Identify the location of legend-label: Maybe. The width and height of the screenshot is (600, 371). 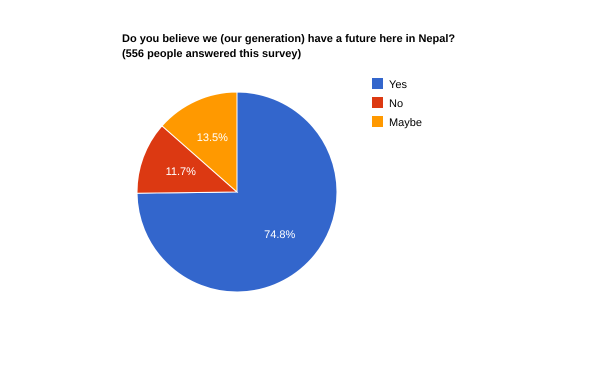
(405, 123).